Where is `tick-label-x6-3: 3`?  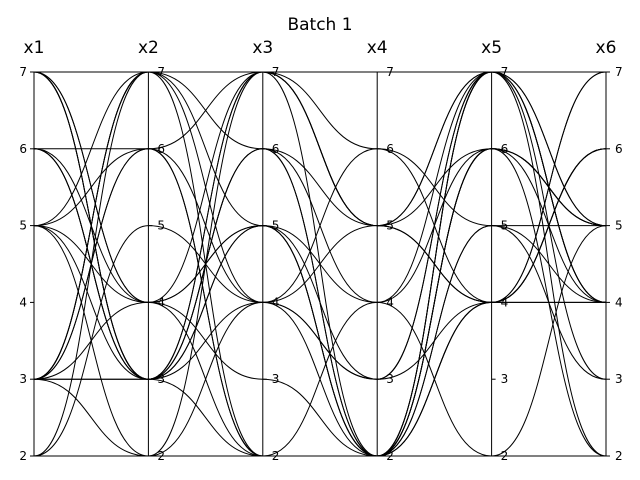 tick-label-x6-3: 3 is located at coordinates (619, 379).